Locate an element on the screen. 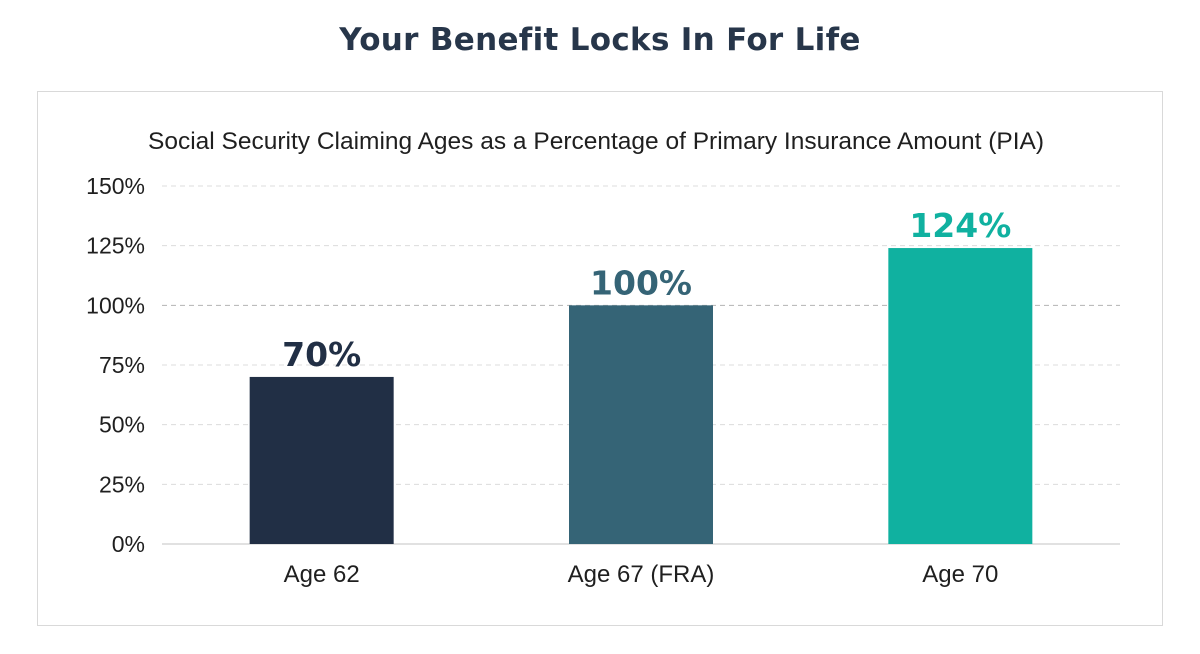  y-tick-label: 125% is located at coordinates (115, 246).